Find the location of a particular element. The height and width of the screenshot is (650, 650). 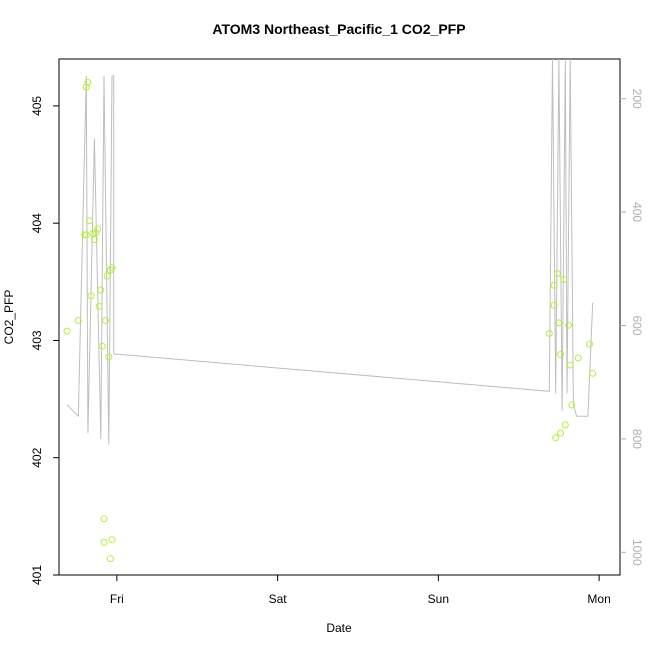

x-tick-label: Sat is located at coordinates (278, 599).